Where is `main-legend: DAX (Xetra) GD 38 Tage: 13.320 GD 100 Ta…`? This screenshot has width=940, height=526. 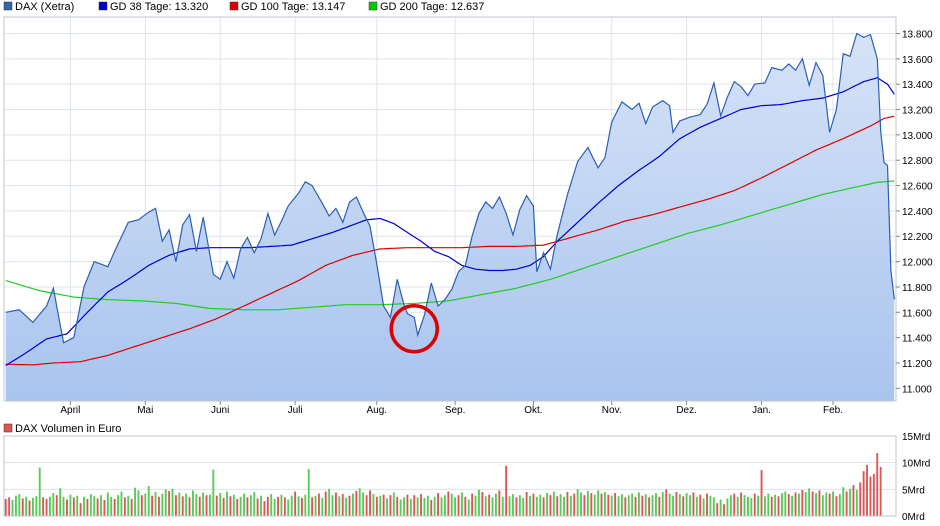
main-legend: DAX (Xetra) GD 38 Tage: 13.320 GD 100 Ta… is located at coordinates (243, 7).